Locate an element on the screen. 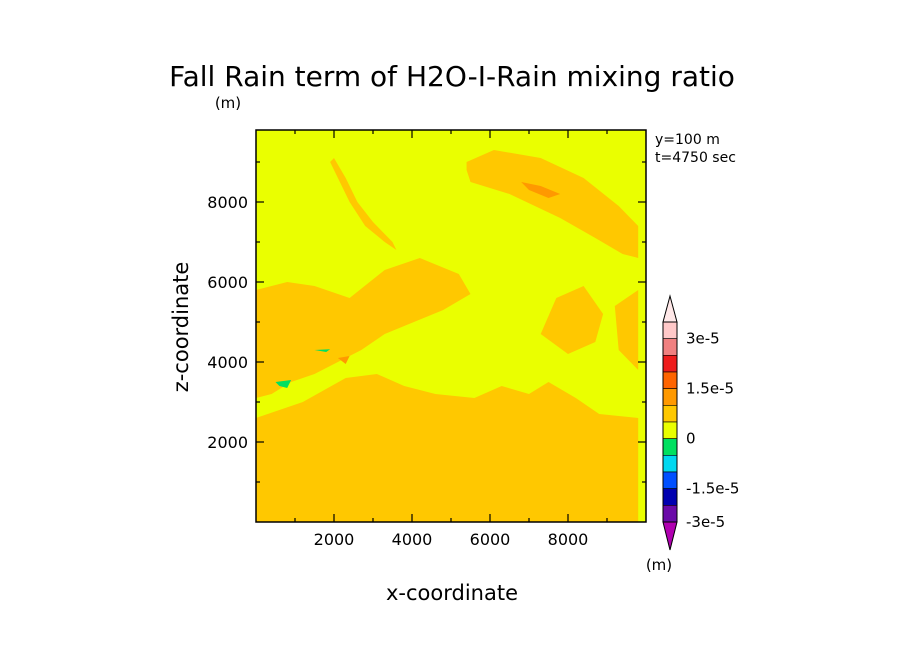 This screenshot has height=654, width=904. colorbar-frame is located at coordinates (670, 422).